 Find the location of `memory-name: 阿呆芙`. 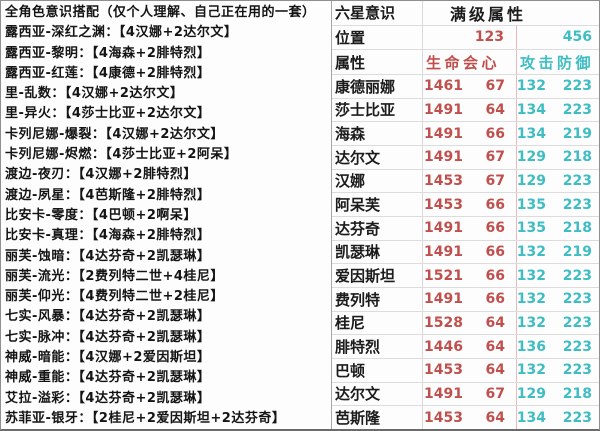

memory-name: 阿呆芙 is located at coordinates (377, 204).